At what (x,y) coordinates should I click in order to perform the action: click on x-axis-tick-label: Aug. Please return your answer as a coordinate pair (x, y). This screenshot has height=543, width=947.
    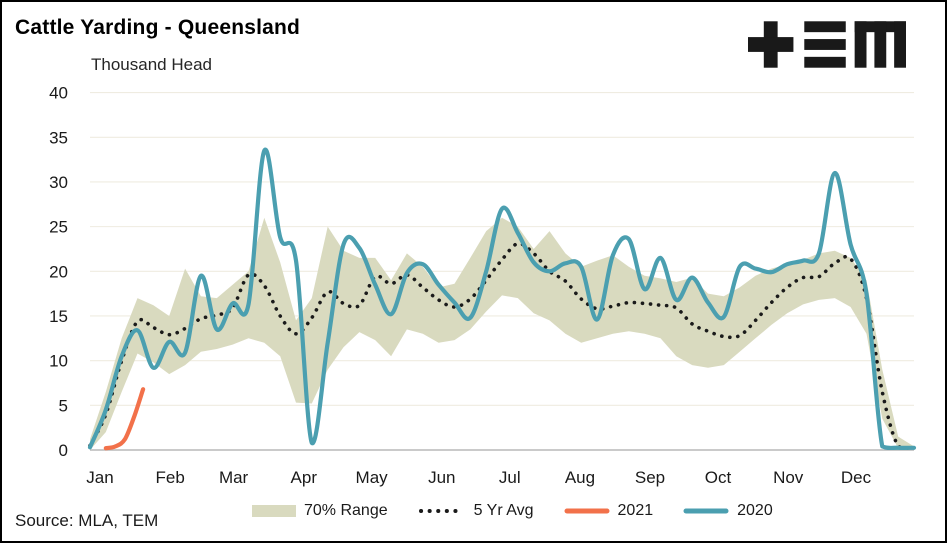
    Looking at the image, I should click on (580, 477).